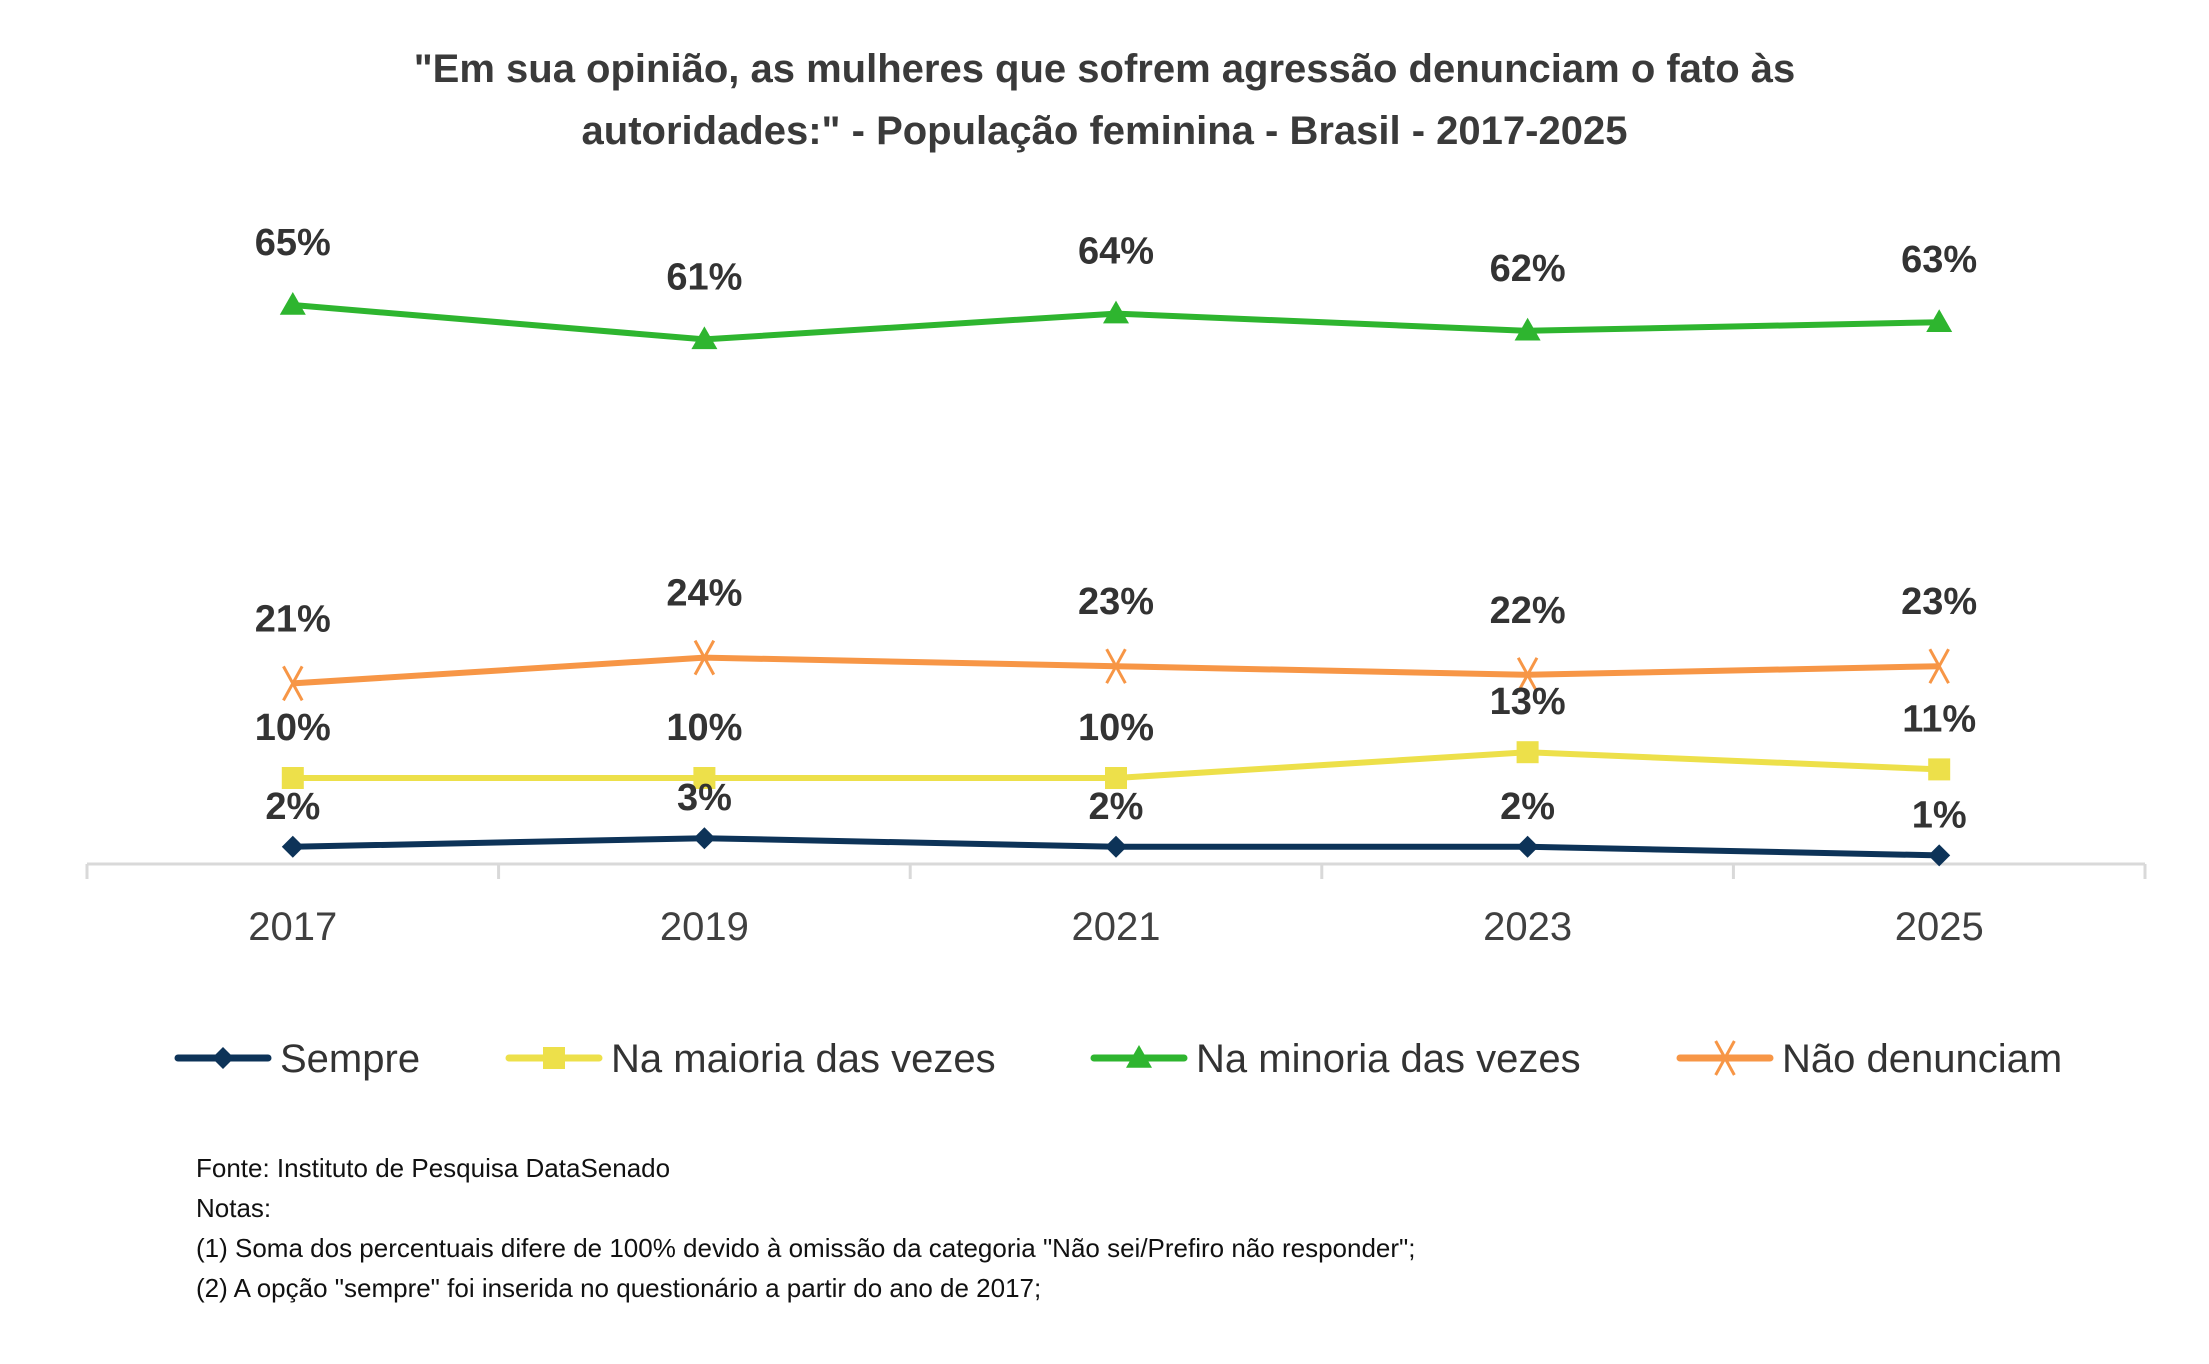 The height and width of the screenshot is (1364, 2209). Describe the element at coordinates (293, 243) in the screenshot. I see `data-label-na-minoria-das-vezes: 65%` at that location.